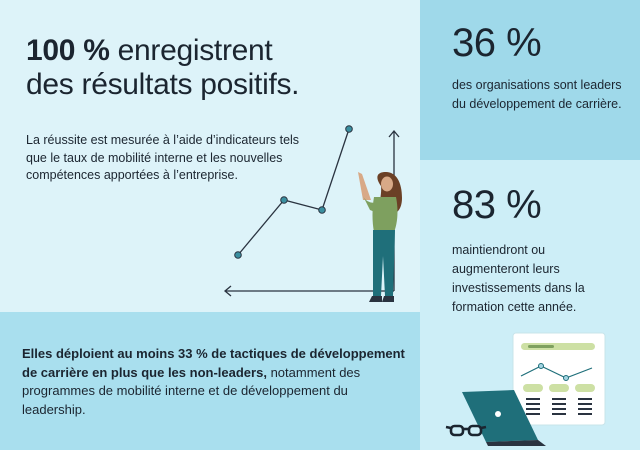 Image resolution: width=640 pixels, height=450 pixels. I want to click on headline-rest: enregistrent, so click(195, 50).